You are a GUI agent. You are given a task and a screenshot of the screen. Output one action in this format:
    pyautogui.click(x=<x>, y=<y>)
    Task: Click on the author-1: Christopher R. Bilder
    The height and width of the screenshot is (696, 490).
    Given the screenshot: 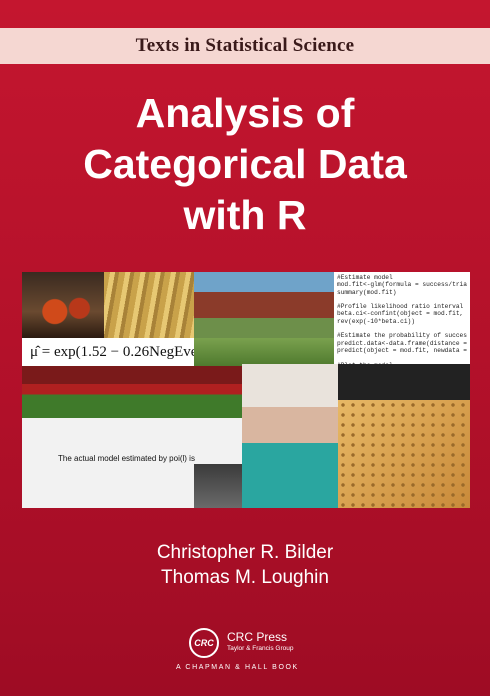 What is the action you would take?
    pyautogui.click(x=245, y=552)
    